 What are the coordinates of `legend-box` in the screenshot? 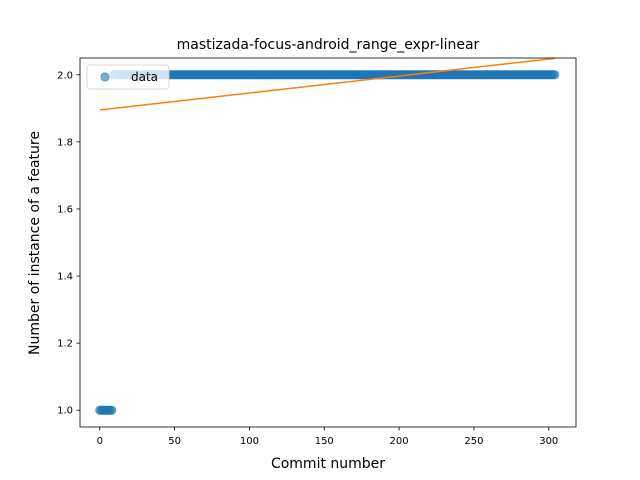 It's located at (128, 77).